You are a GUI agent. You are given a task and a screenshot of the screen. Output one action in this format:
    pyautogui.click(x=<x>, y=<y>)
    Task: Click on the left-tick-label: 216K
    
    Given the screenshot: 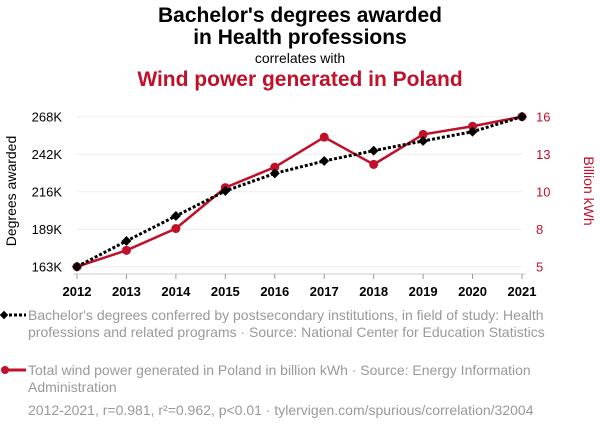 What is the action you would take?
    pyautogui.click(x=47, y=192)
    